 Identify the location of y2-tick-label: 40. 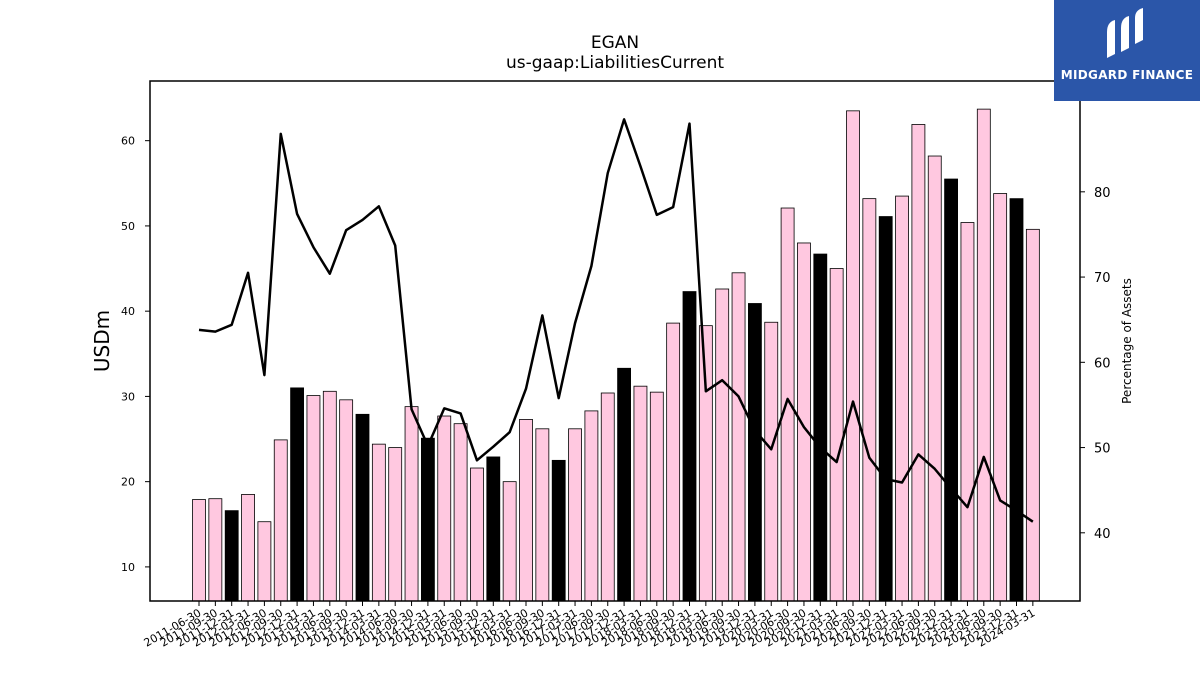
(1102, 534).